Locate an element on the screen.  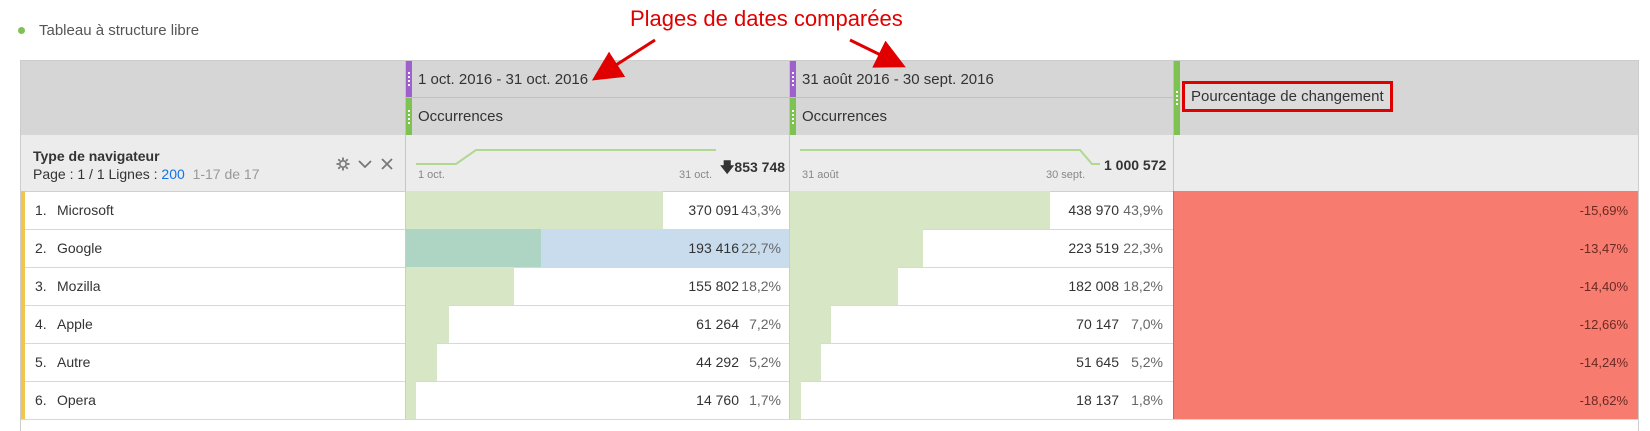
dimension-item-cell: 4. Apple is located at coordinates (213, 324).